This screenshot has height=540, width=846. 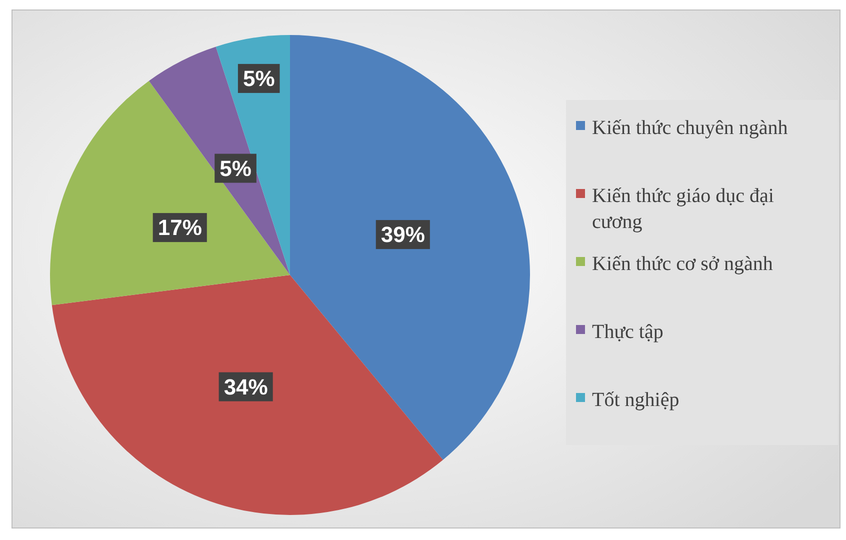 What do you see at coordinates (180, 227) in the screenshot?
I see `data-label: 17%` at bounding box center [180, 227].